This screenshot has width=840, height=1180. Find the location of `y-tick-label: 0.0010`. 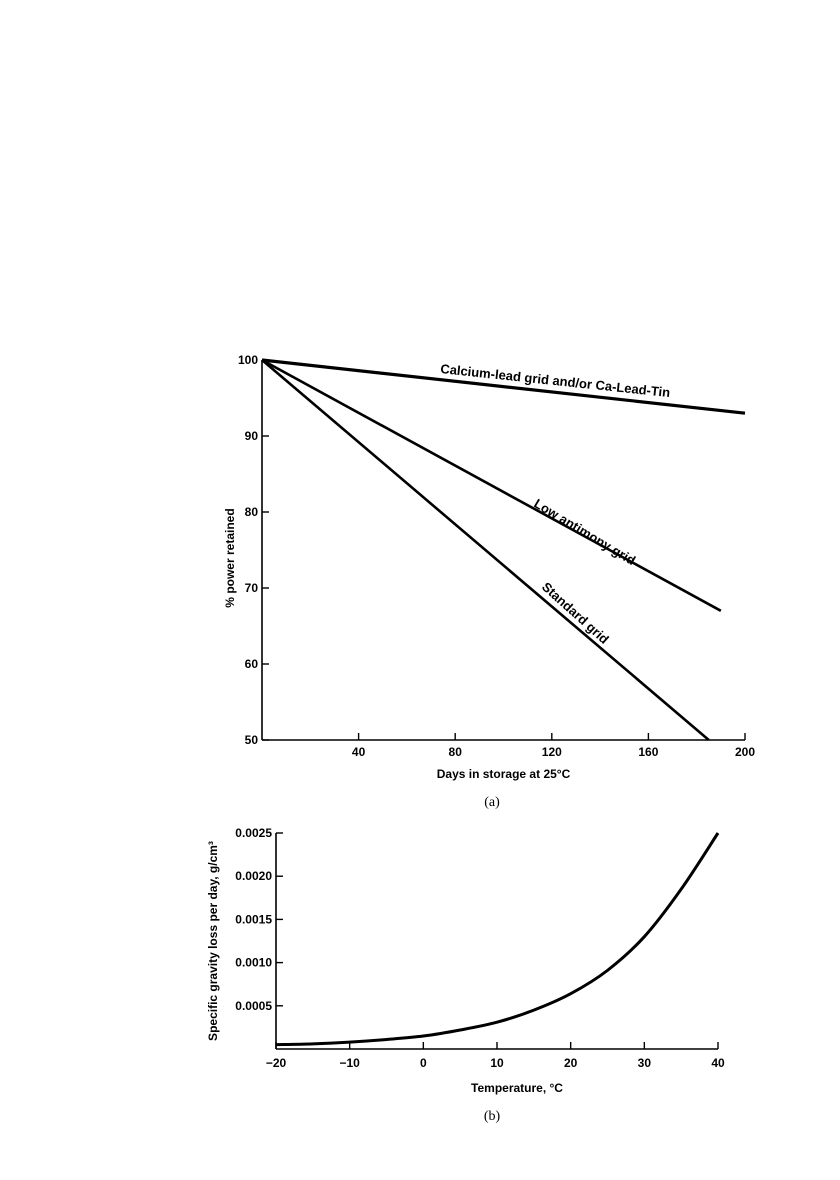

y-tick-label: 0.0010 is located at coordinates (253, 963).